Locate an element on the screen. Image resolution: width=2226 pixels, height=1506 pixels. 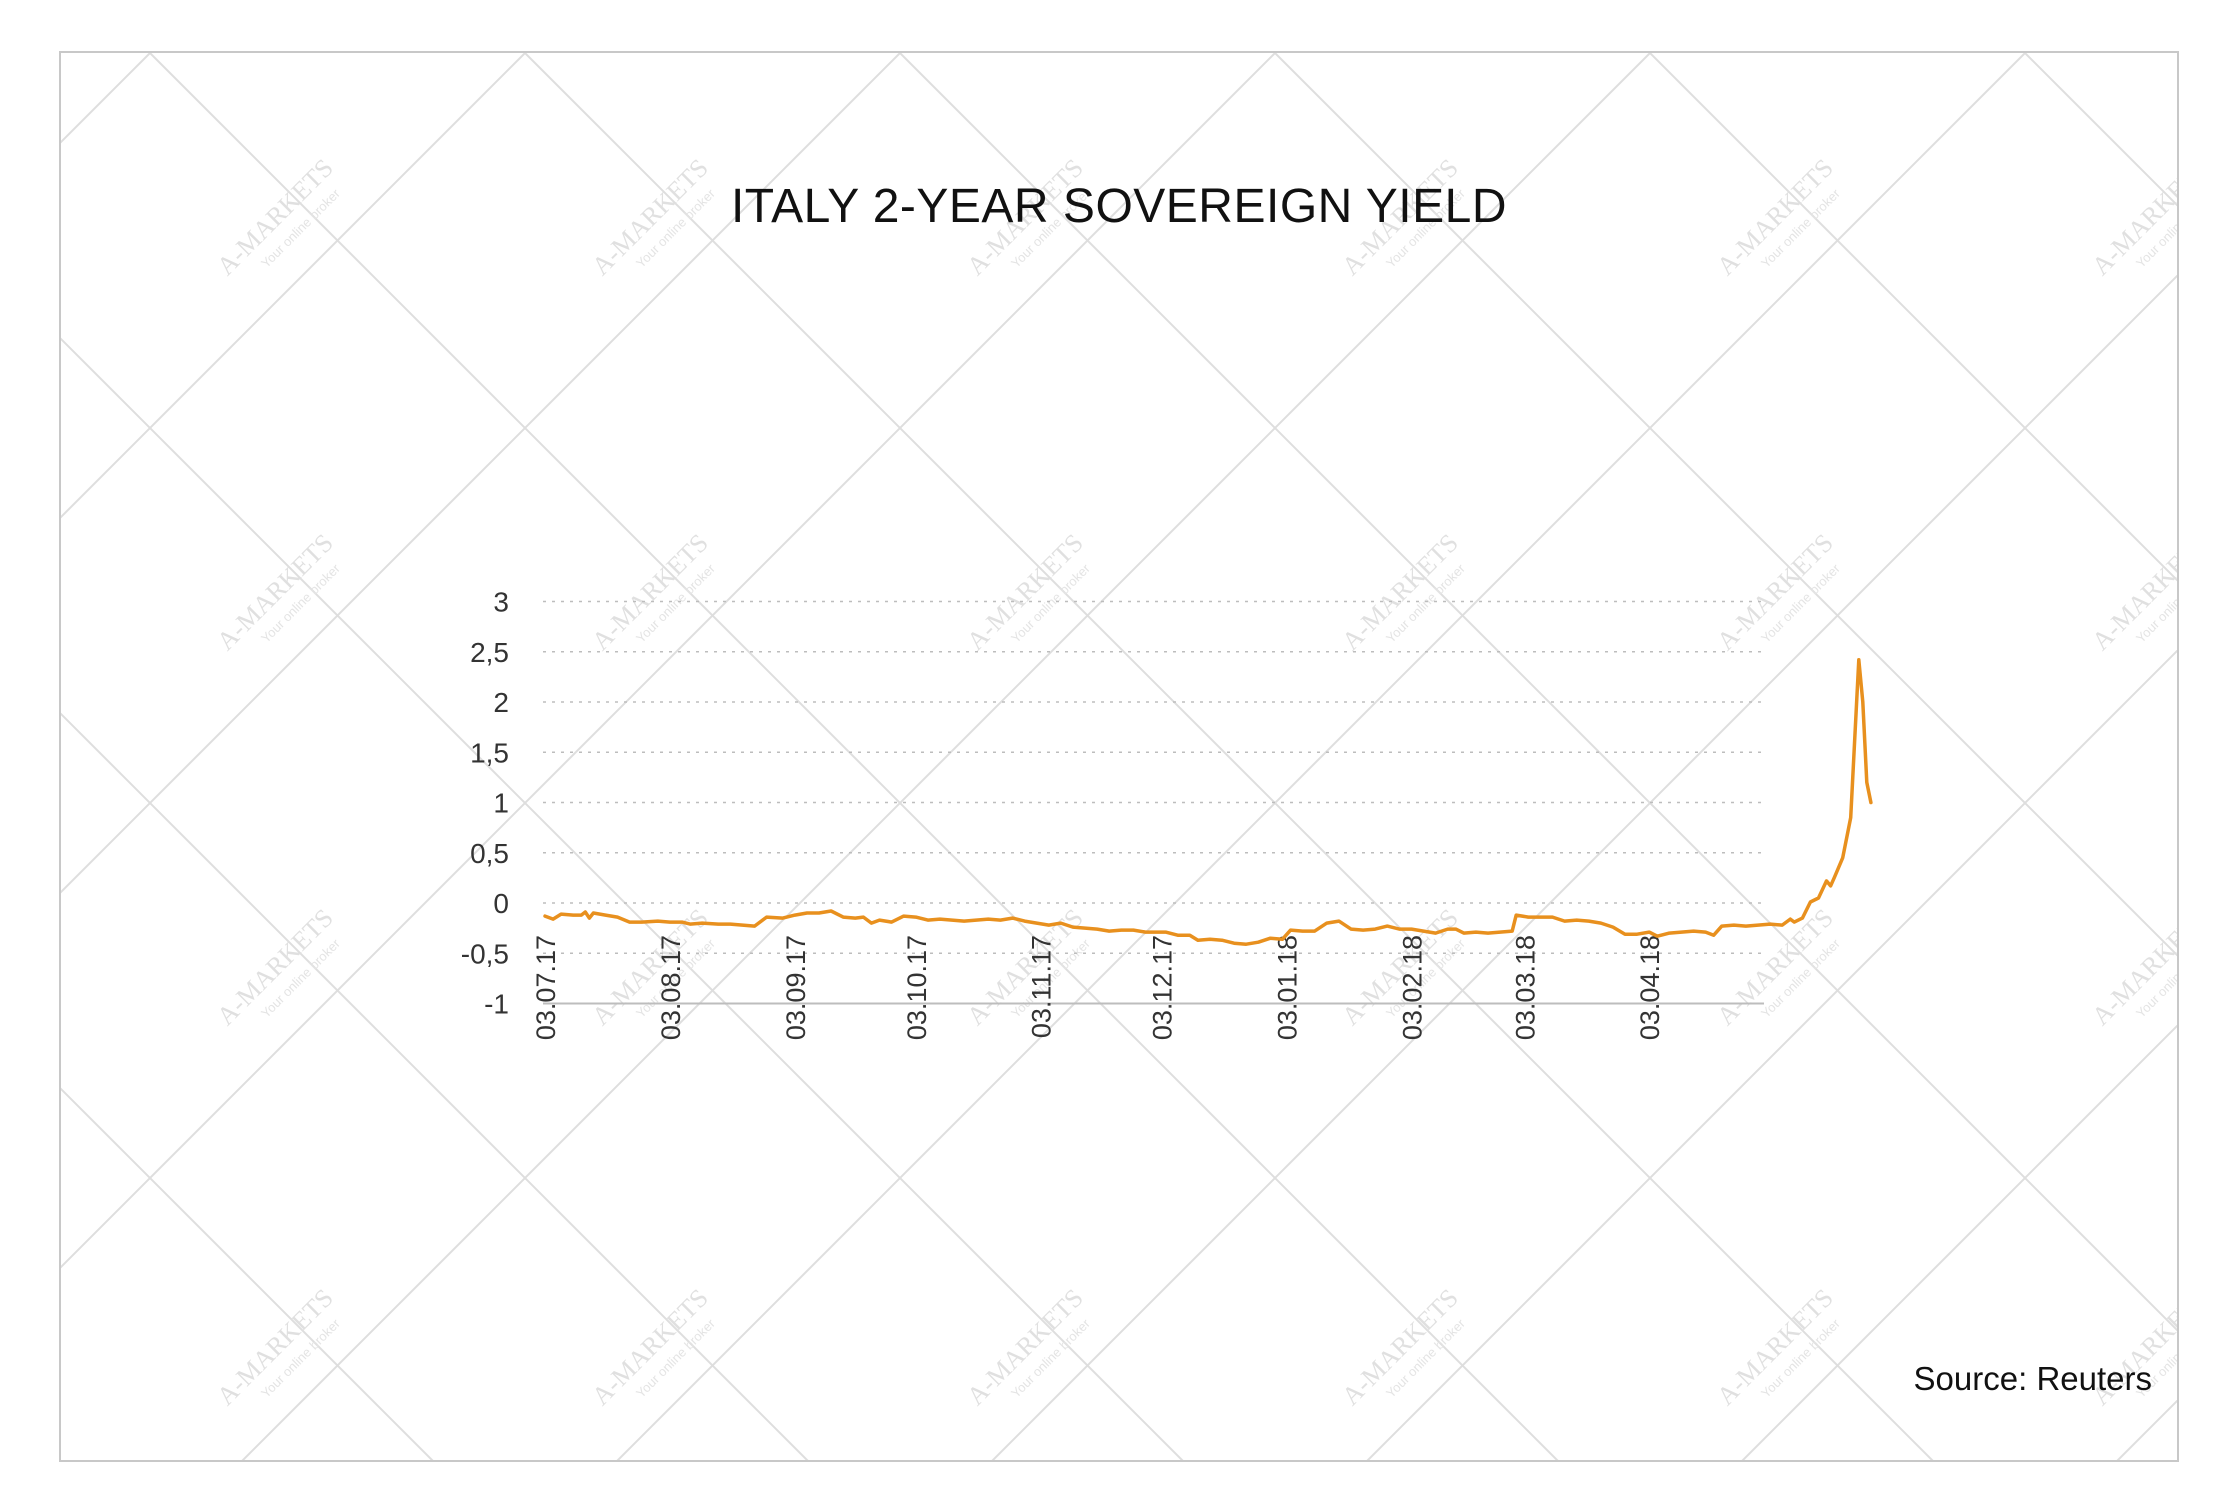
x-tick-label: 03.11.17 is located at coordinates (1042, 986).